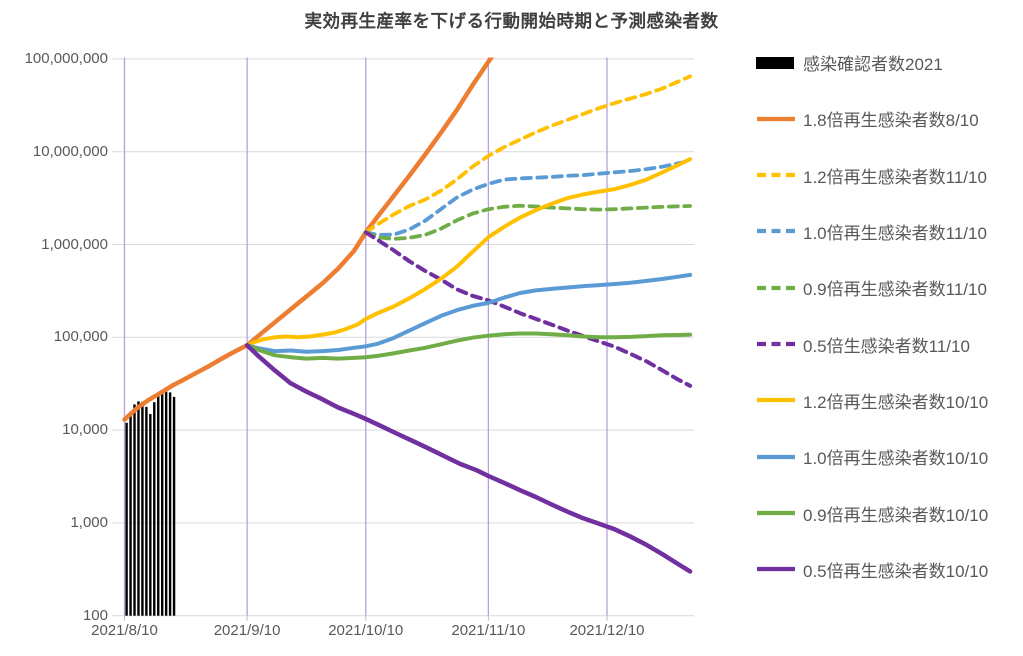  I want to click on legend-item-5: 0.5倍生感染者数11/10, so click(888, 344).